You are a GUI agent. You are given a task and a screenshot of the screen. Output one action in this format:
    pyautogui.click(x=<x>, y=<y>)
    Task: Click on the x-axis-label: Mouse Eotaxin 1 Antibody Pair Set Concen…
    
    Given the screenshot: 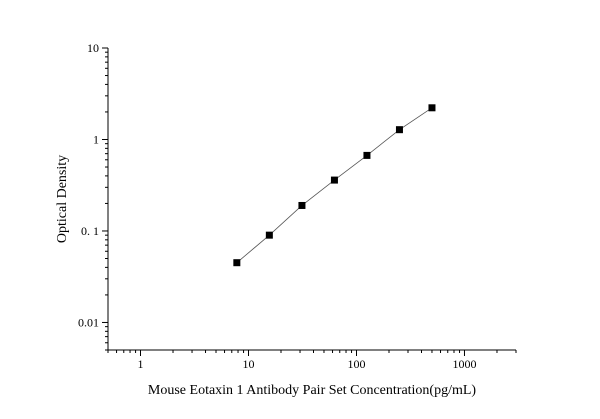 What is the action you would take?
    pyautogui.click(x=312, y=390)
    